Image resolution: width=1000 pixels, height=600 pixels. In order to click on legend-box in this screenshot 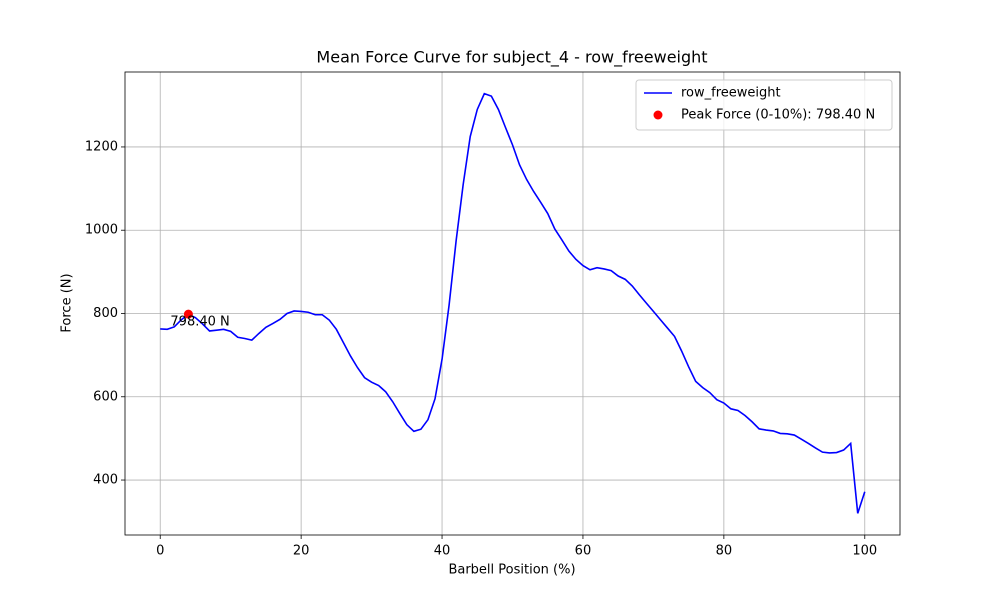, I will do `click(764, 105)`.